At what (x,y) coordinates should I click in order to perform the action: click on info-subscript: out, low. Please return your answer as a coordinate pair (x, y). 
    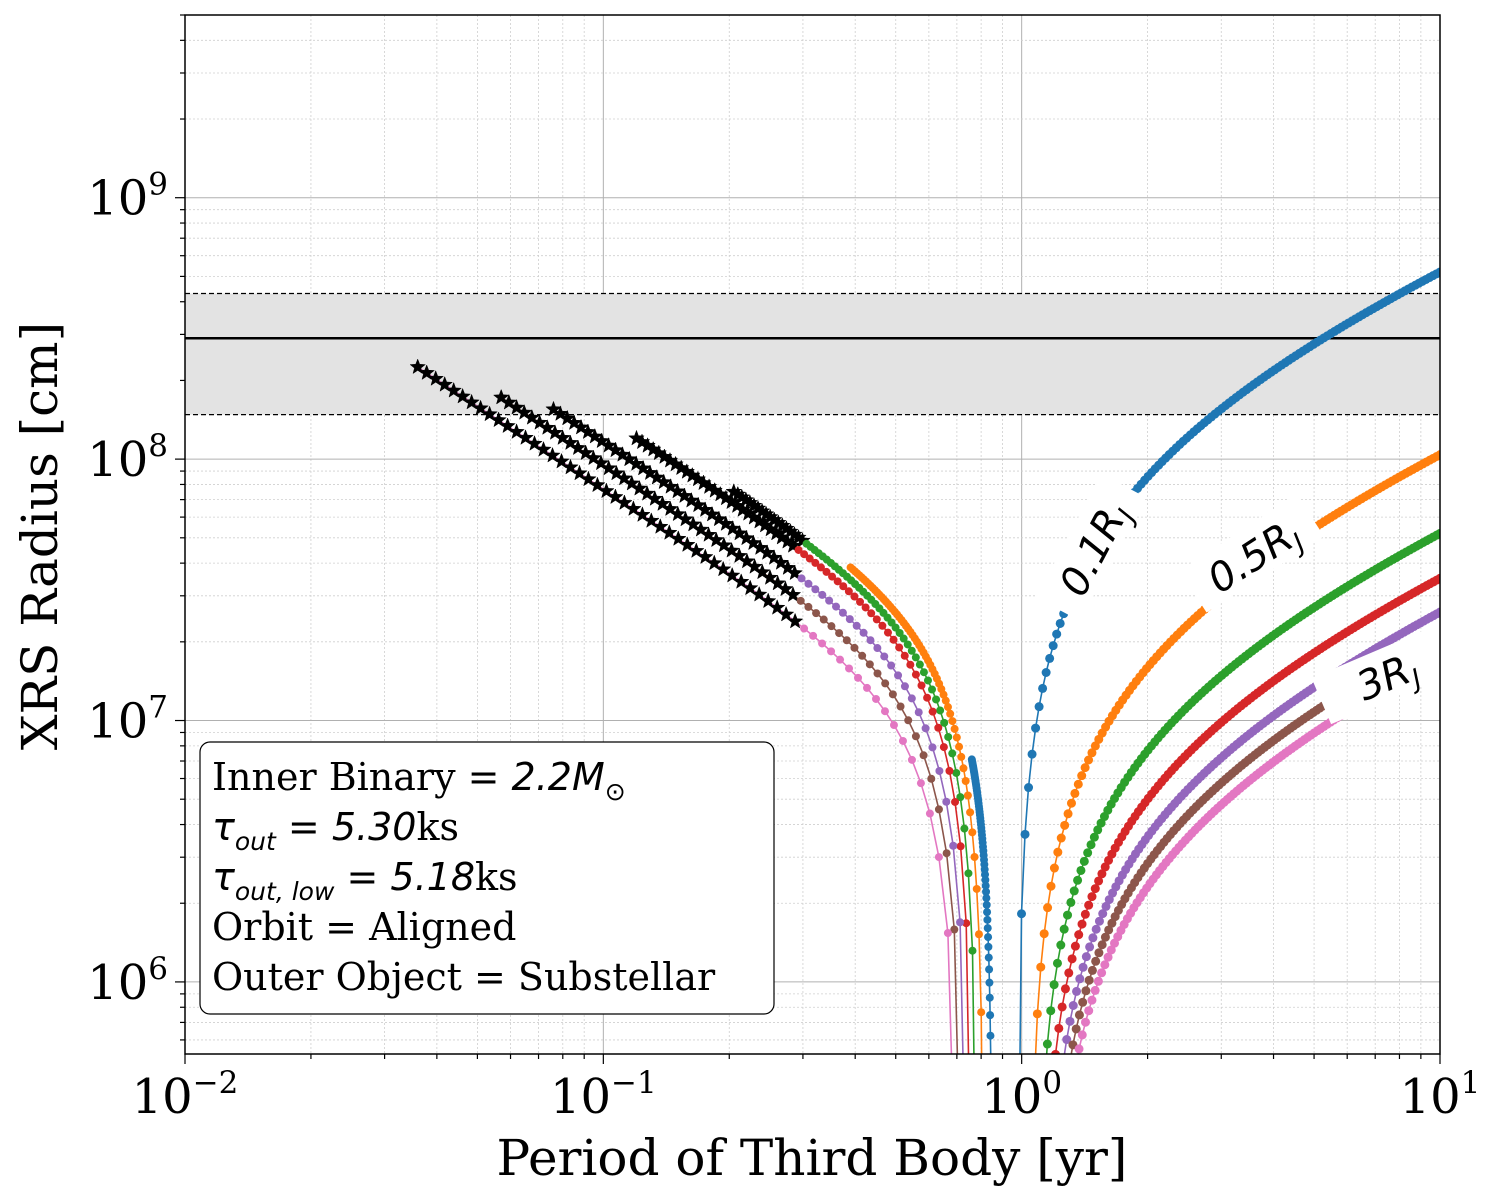
    Looking at the image, I should click on (285, 891).